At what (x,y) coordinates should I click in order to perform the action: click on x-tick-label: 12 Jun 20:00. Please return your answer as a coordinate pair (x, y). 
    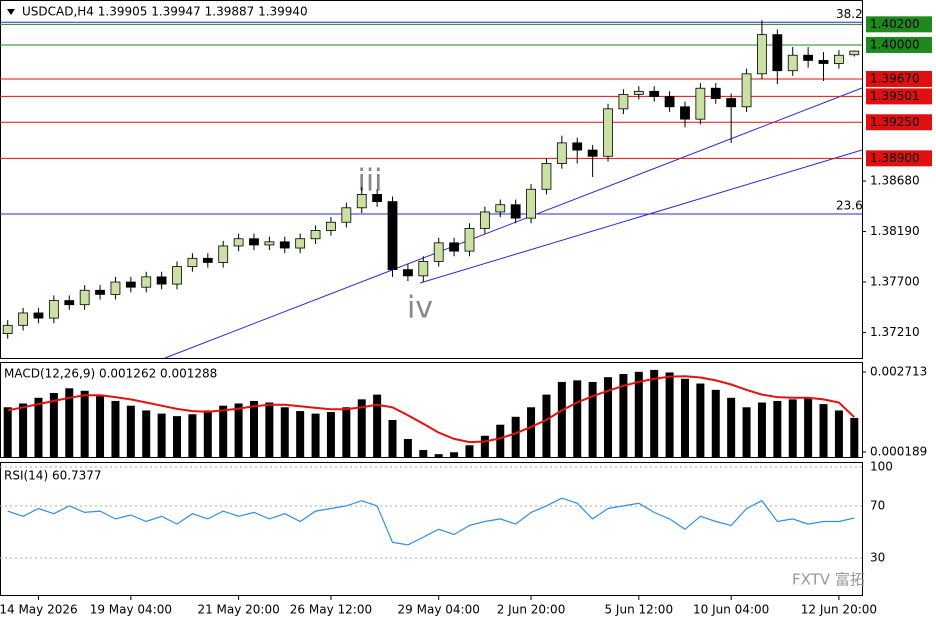
    Looking at the image, I should click on (839, 610).